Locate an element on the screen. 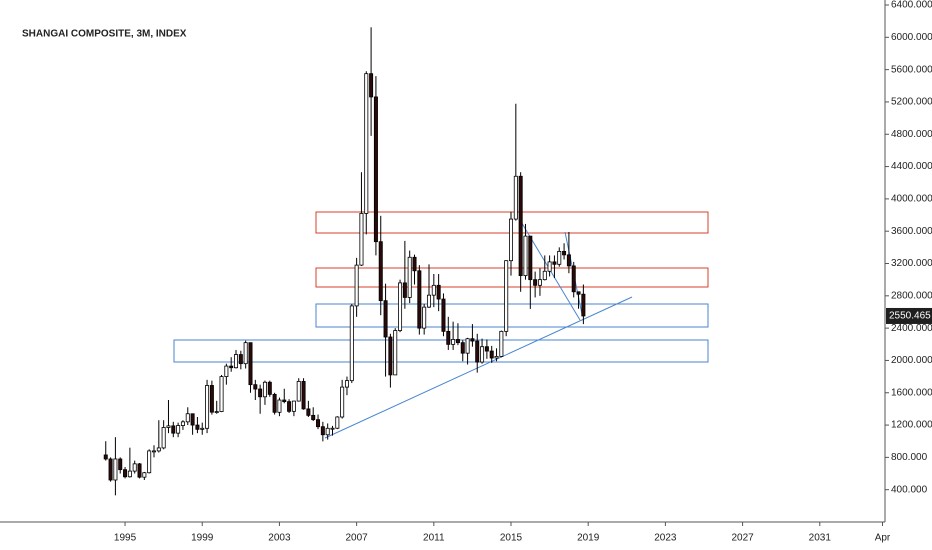 The width and height of the screenshot is (932, 550). resistance-zone is located at coordinates (512, 277).